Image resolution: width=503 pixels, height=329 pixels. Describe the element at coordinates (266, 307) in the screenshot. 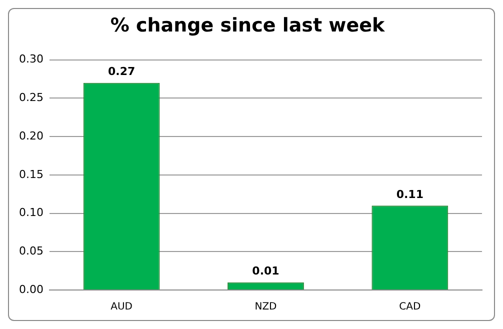

I see `x-tick-label: NZD` at that location.